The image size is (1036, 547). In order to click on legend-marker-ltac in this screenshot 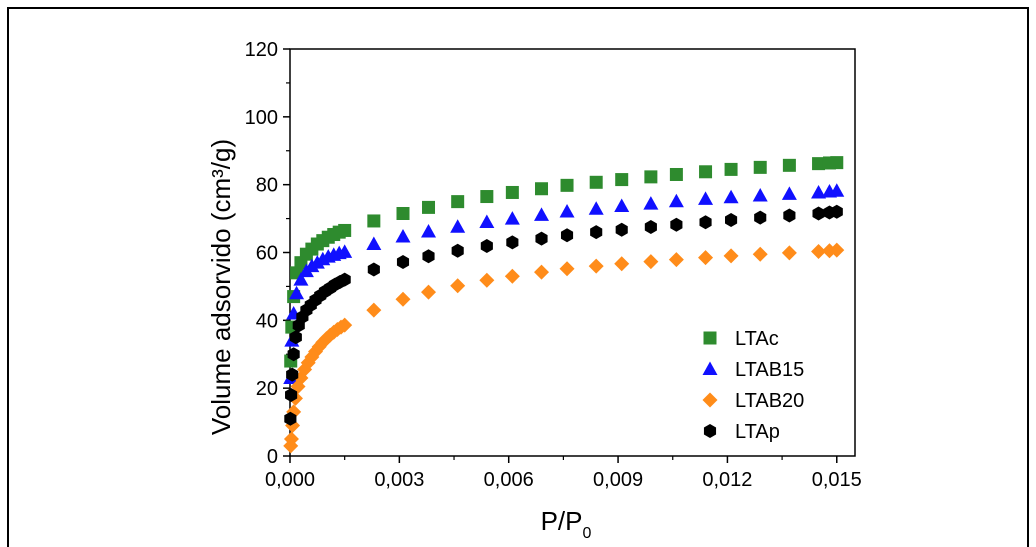, I will do `click(710, 338)`.